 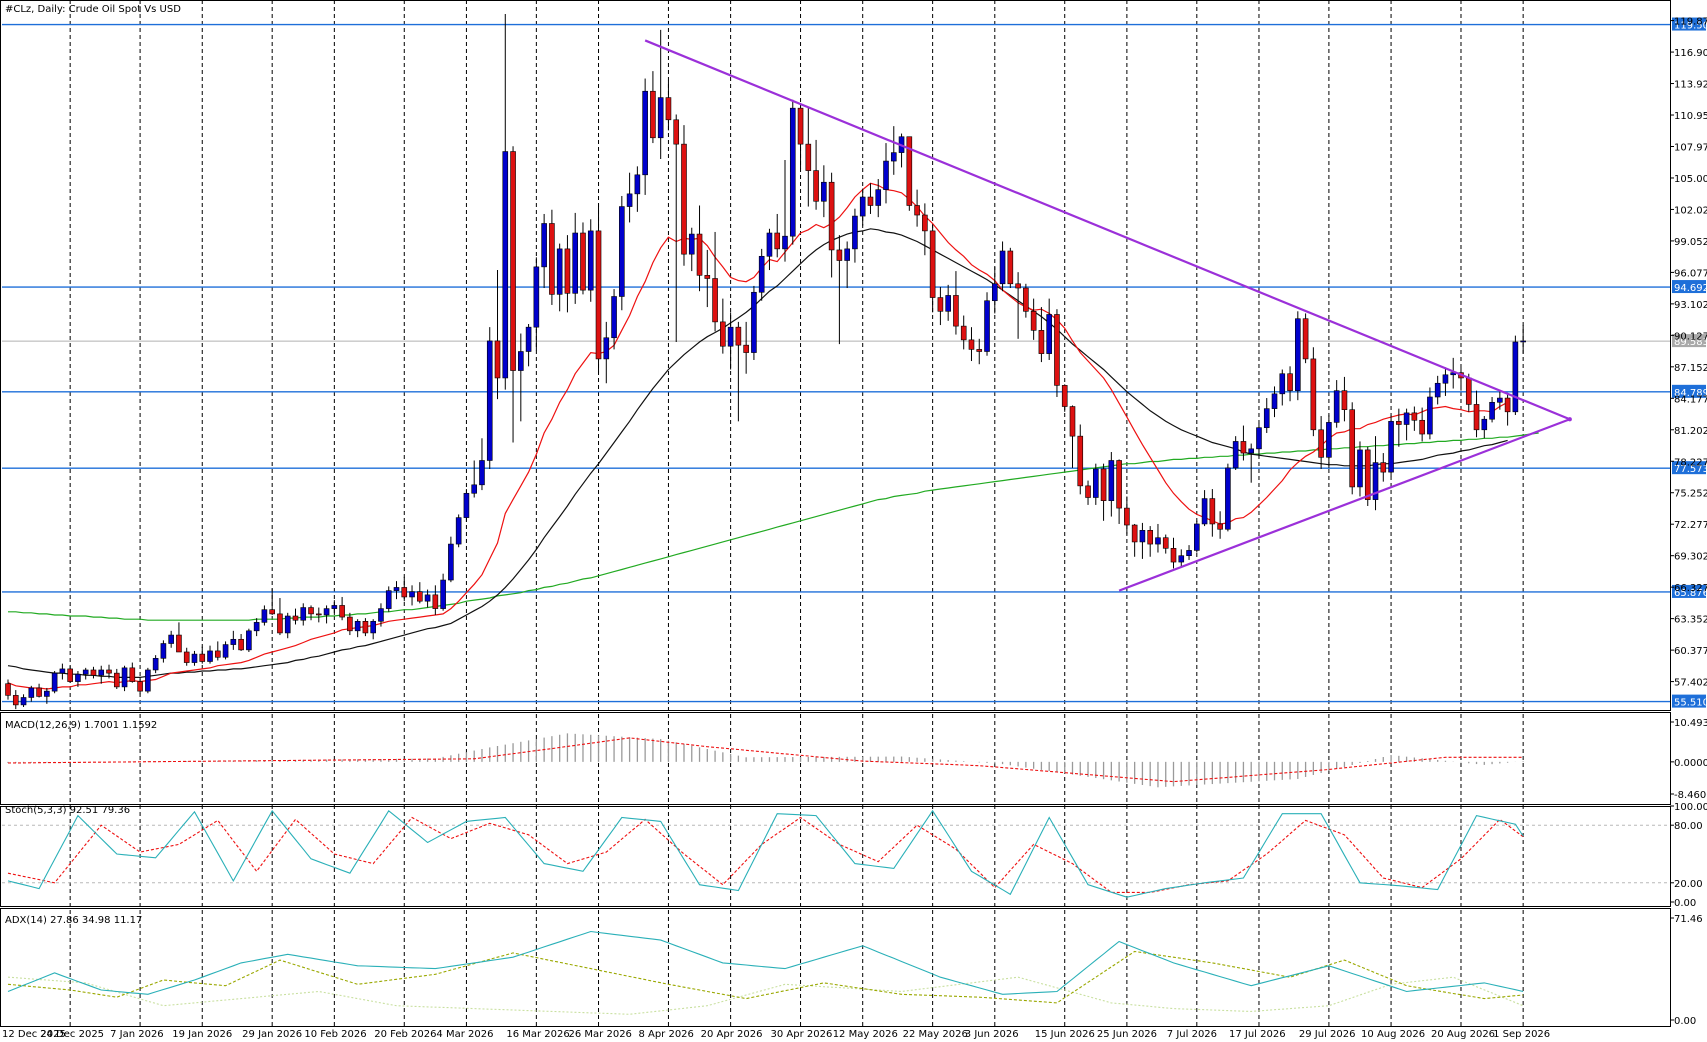 I want to click on trendline-anchor, so click(x=1569, y=419).